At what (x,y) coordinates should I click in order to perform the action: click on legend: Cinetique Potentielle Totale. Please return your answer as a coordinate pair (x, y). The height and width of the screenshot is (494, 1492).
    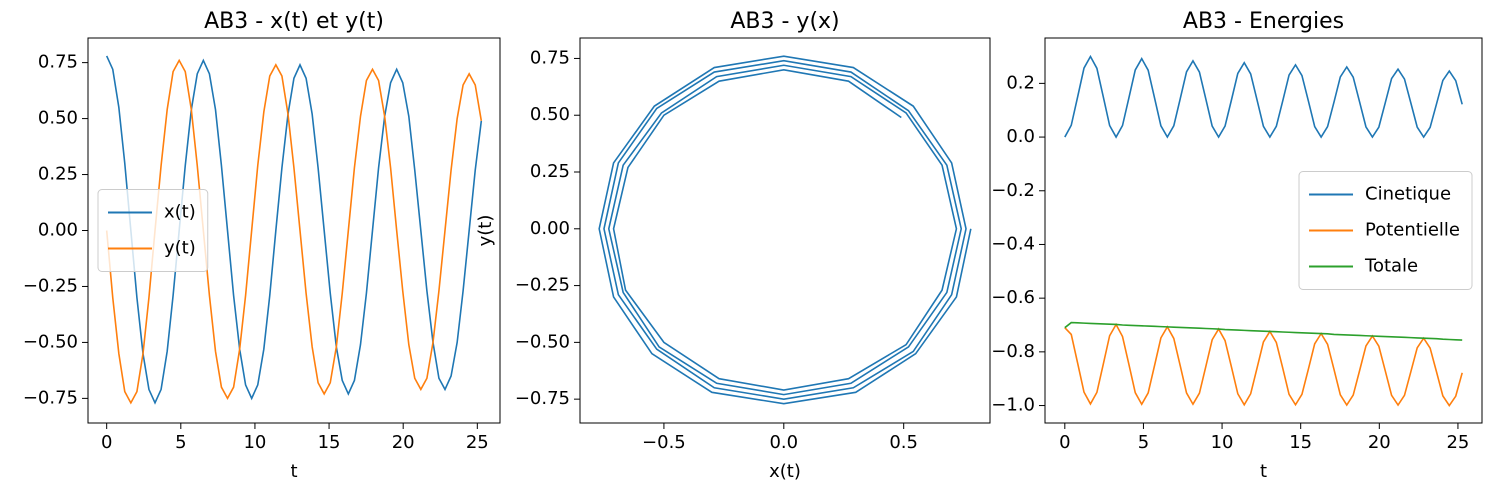
    Looking at the image, I should click on (1385, 230).